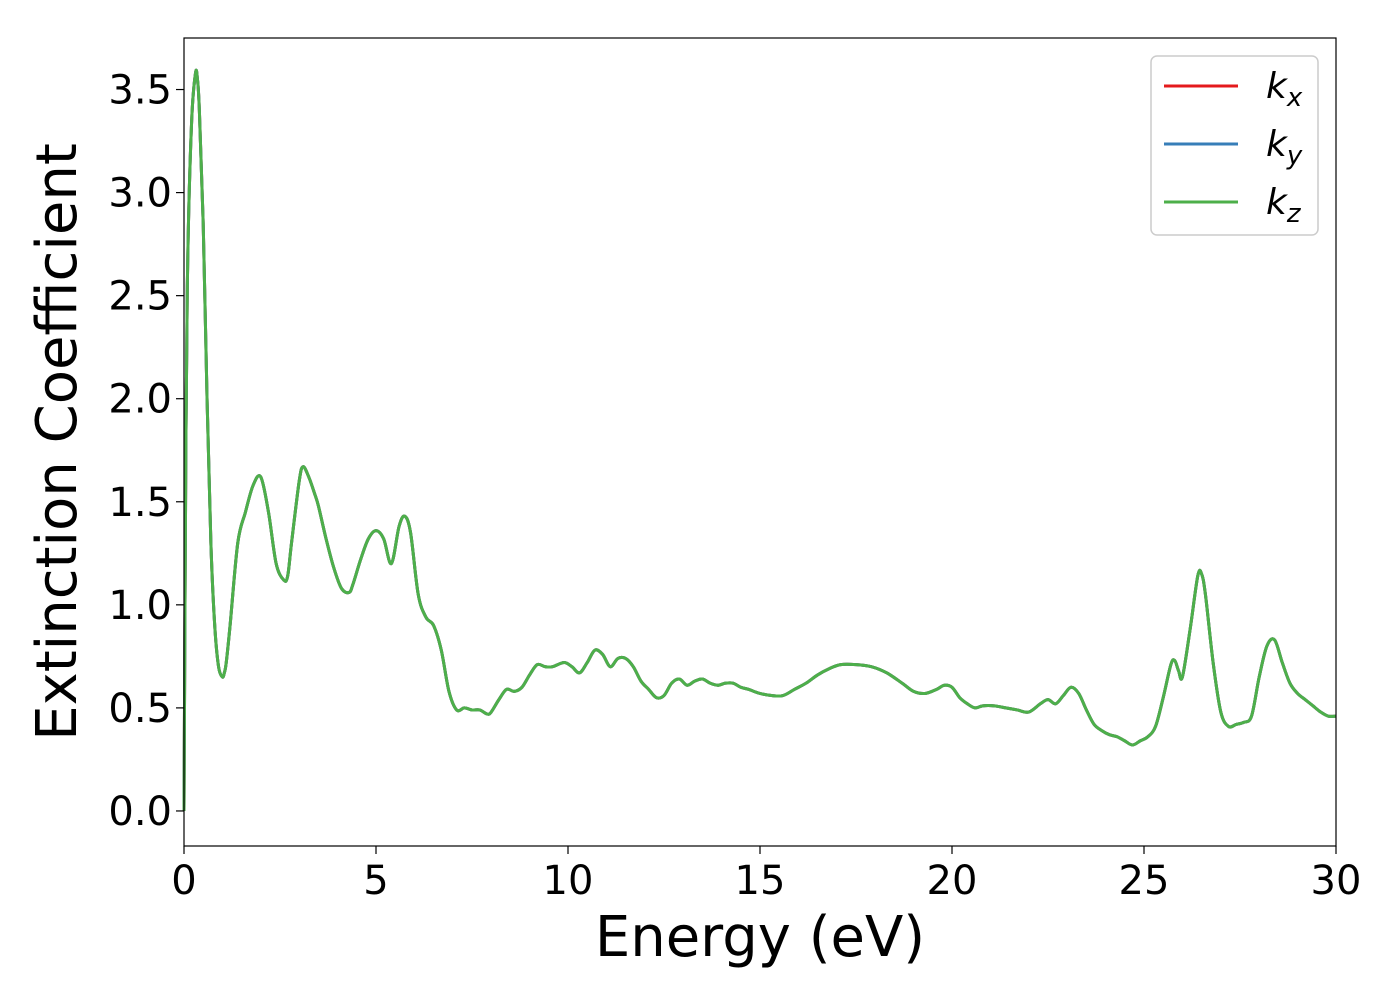 This screenshot has width=1400, height=1000. What do you see at coordinates (140, 194) in the screenshot?
I see `y-tick-label: 3.0` at bounding box center [140, 194].